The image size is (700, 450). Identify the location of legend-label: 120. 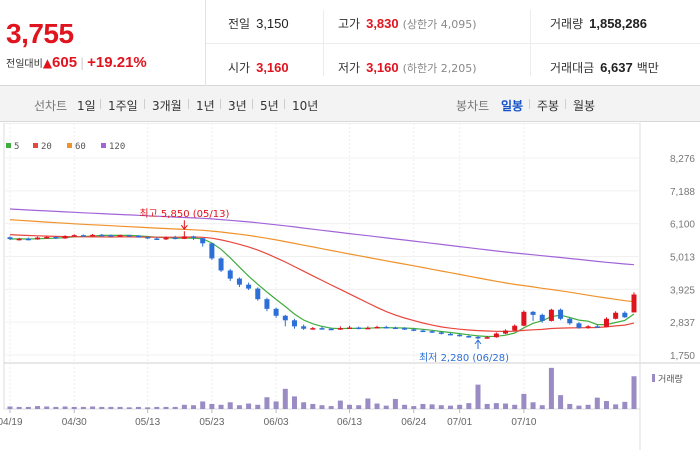
(117, 147).